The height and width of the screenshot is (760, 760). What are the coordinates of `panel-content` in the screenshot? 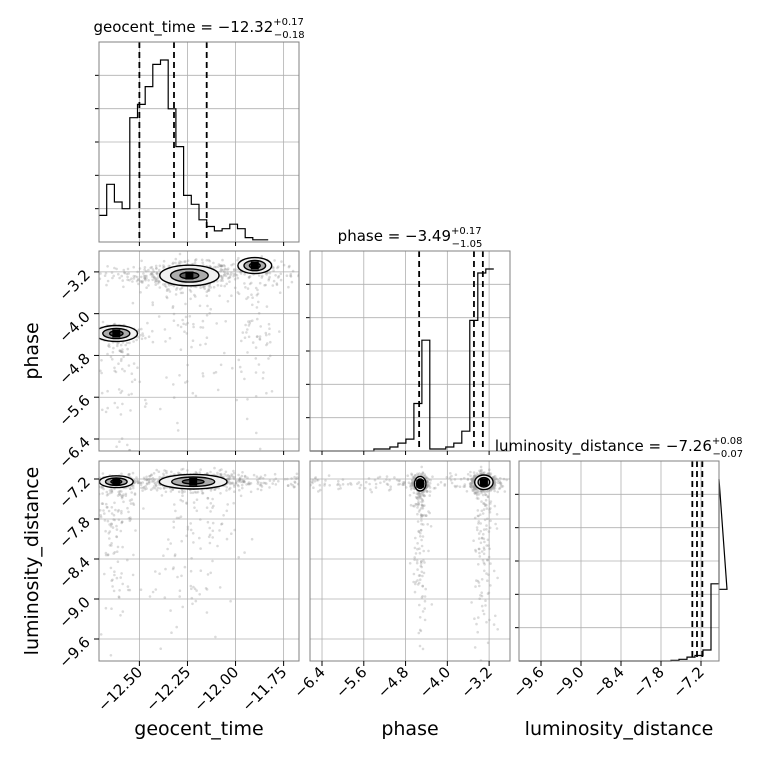 It's located at (199, 561).